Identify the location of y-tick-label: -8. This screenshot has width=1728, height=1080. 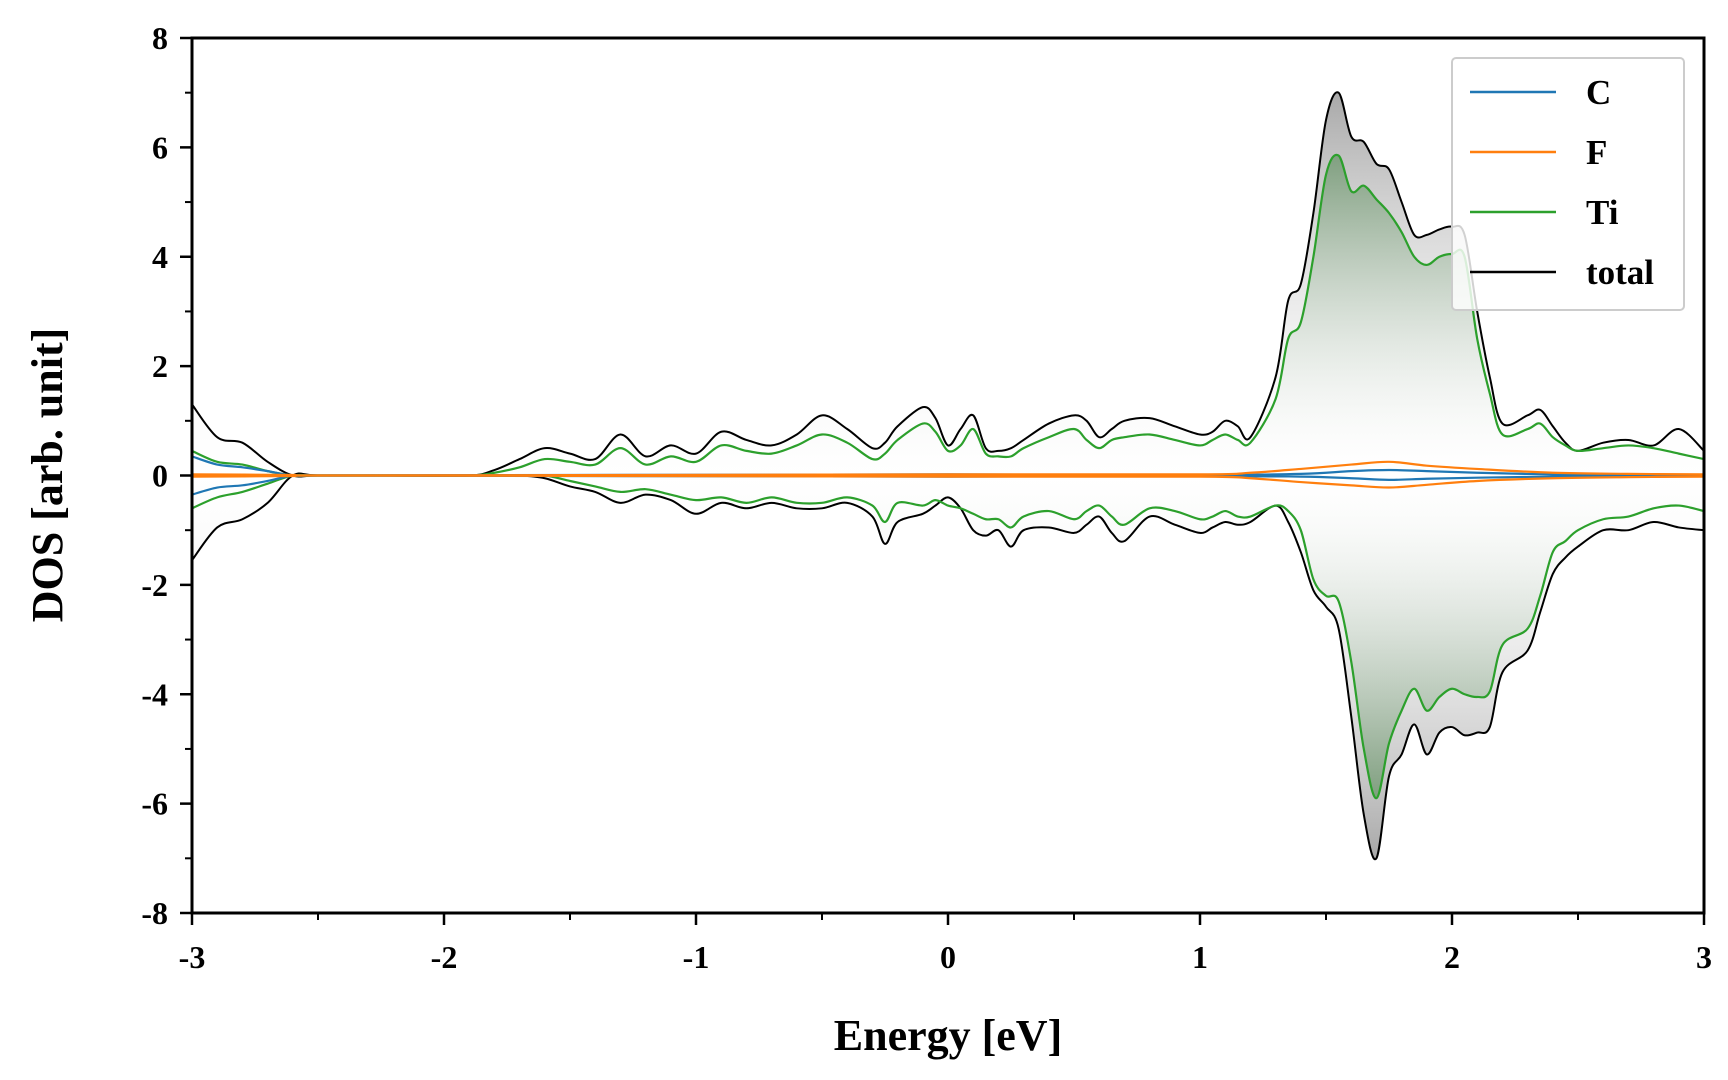
(154, 913).